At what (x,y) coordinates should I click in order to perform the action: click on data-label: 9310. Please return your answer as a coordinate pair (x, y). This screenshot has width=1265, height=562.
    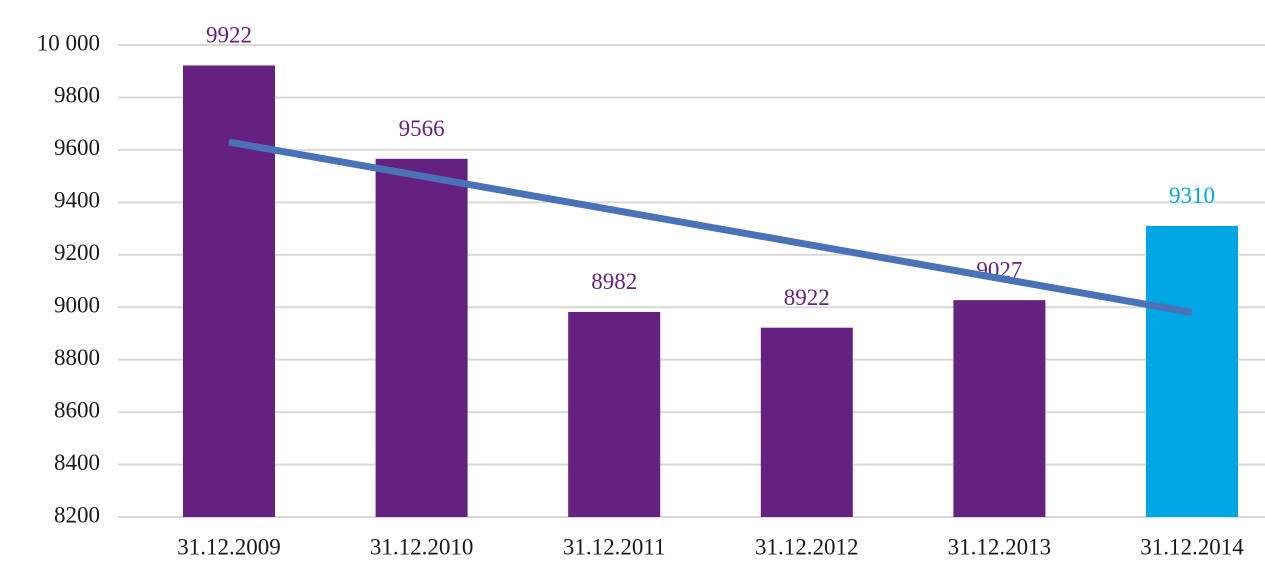
    Looking at the image, I should click on (1192, 195).